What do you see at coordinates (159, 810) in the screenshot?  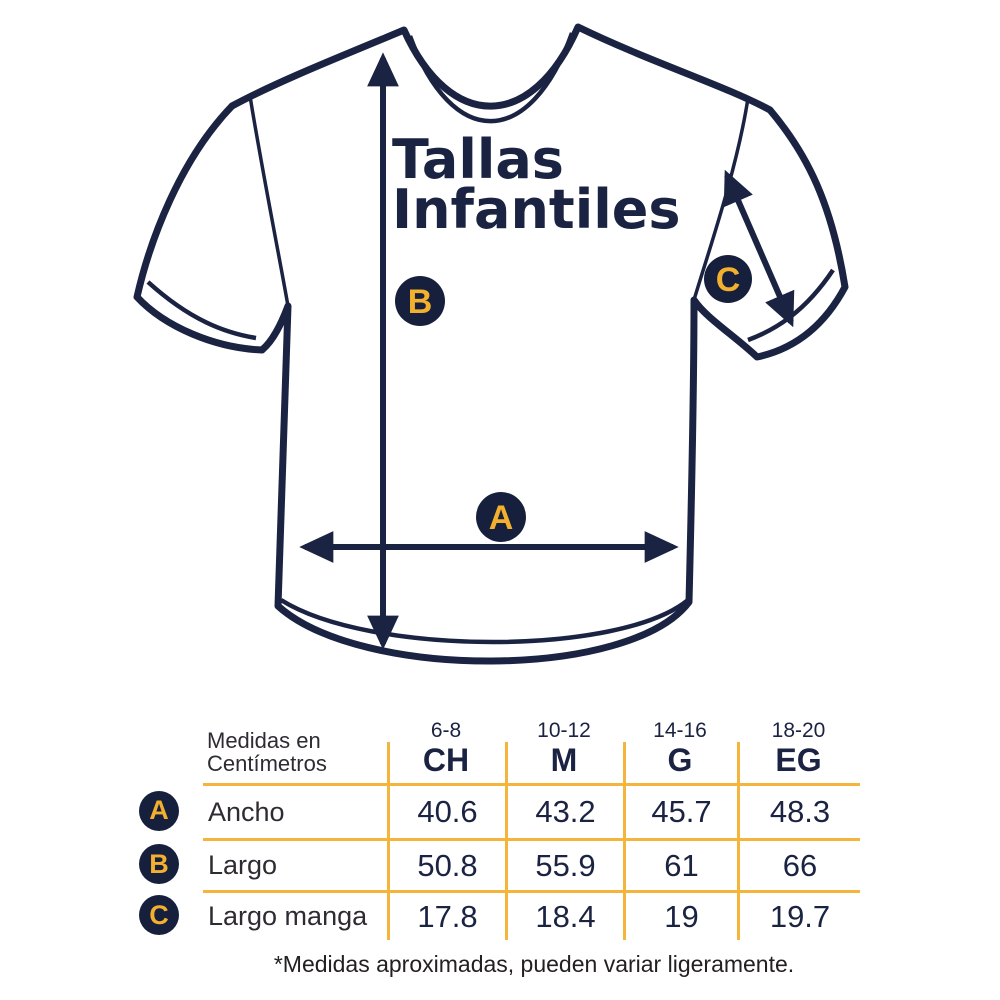 I see `badge-a: A` at bounding box center [159, 810].